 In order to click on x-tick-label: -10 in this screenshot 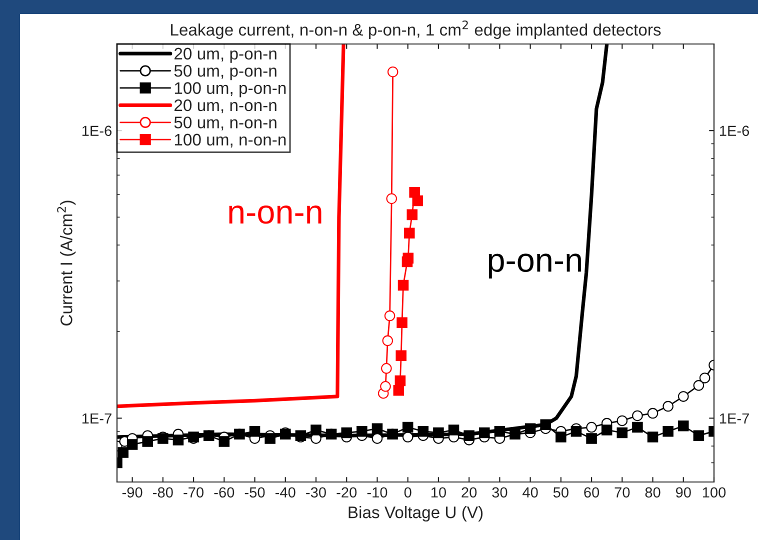, I will do `click(377, 492)`.